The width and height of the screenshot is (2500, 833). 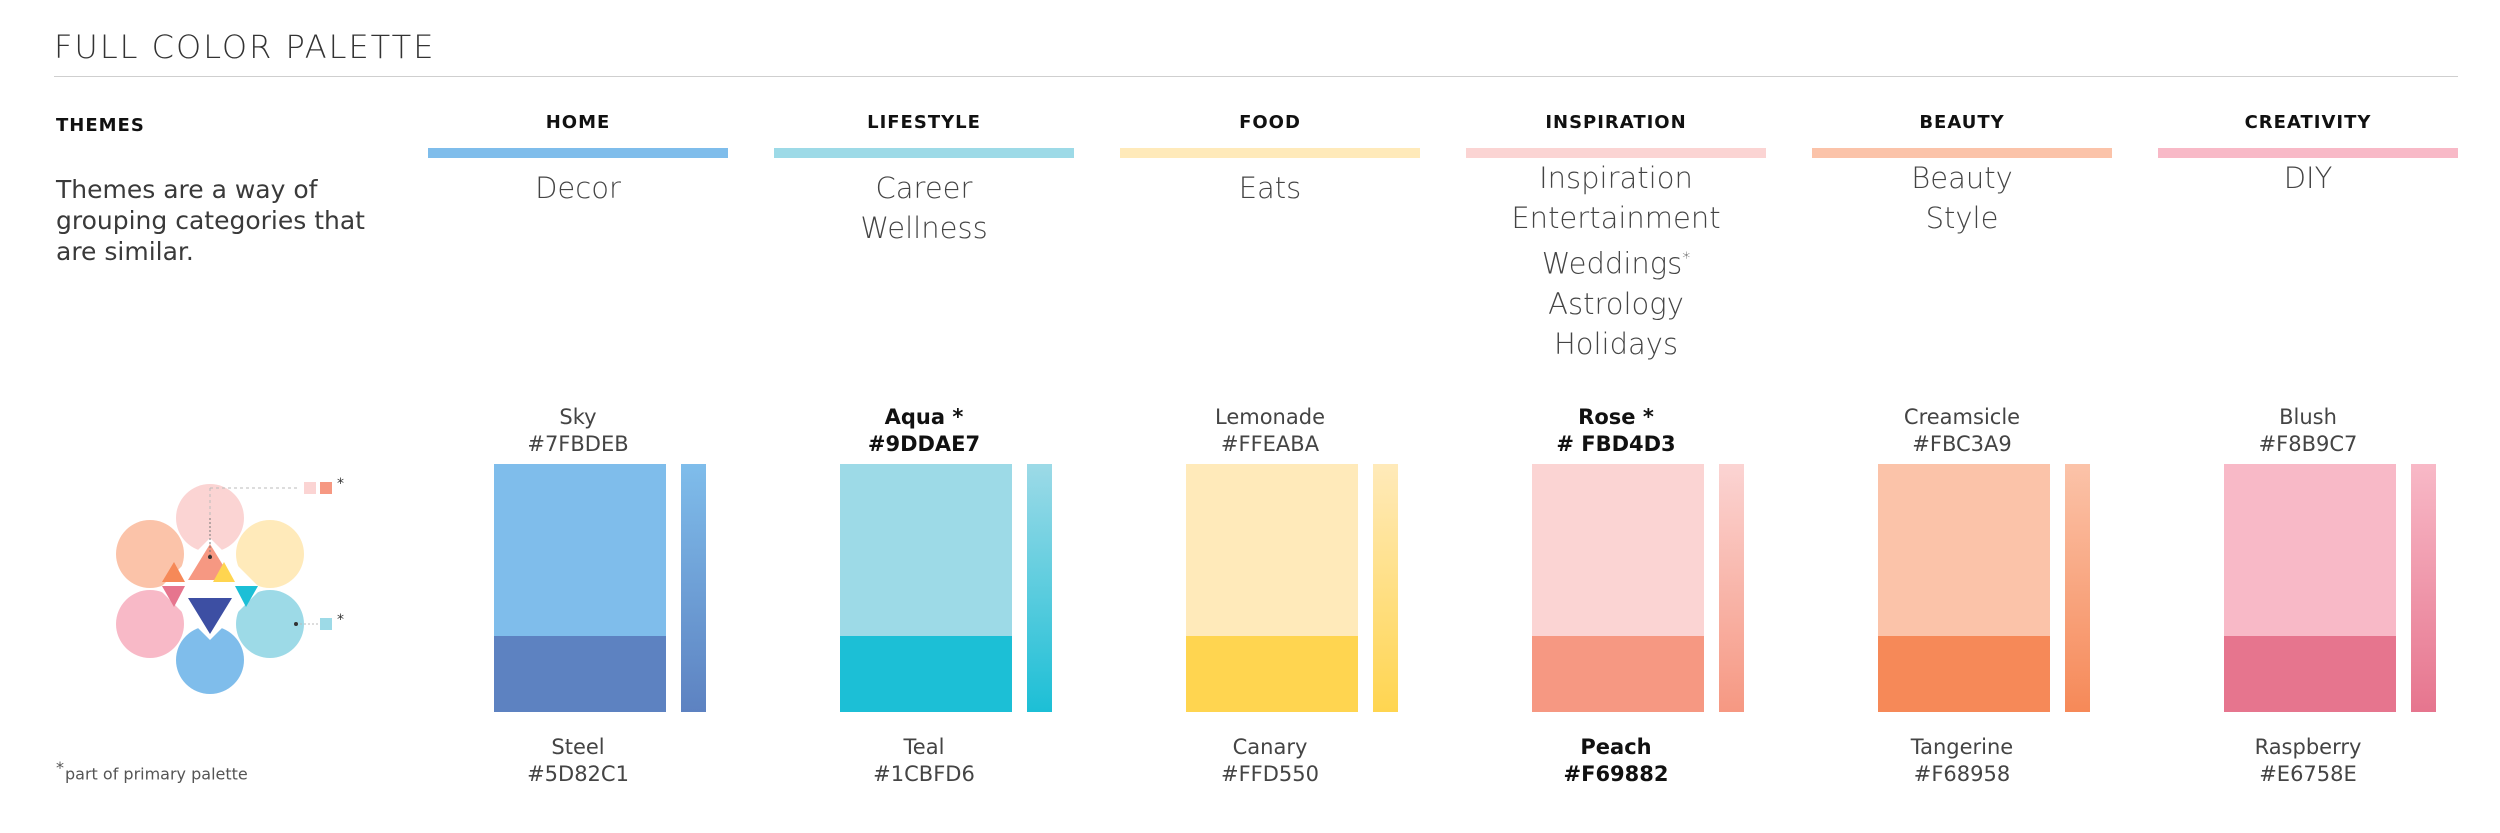 I want to click on primary-color-label: Lemonade #FFEABA, so click(x=1270, y=431).